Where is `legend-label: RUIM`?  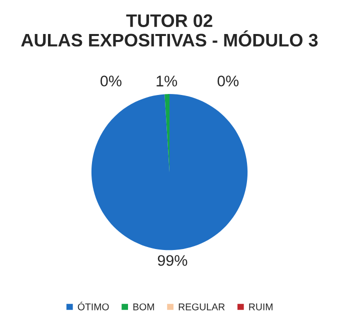 legend-label: RUIM is located at coordinates (260, 307).